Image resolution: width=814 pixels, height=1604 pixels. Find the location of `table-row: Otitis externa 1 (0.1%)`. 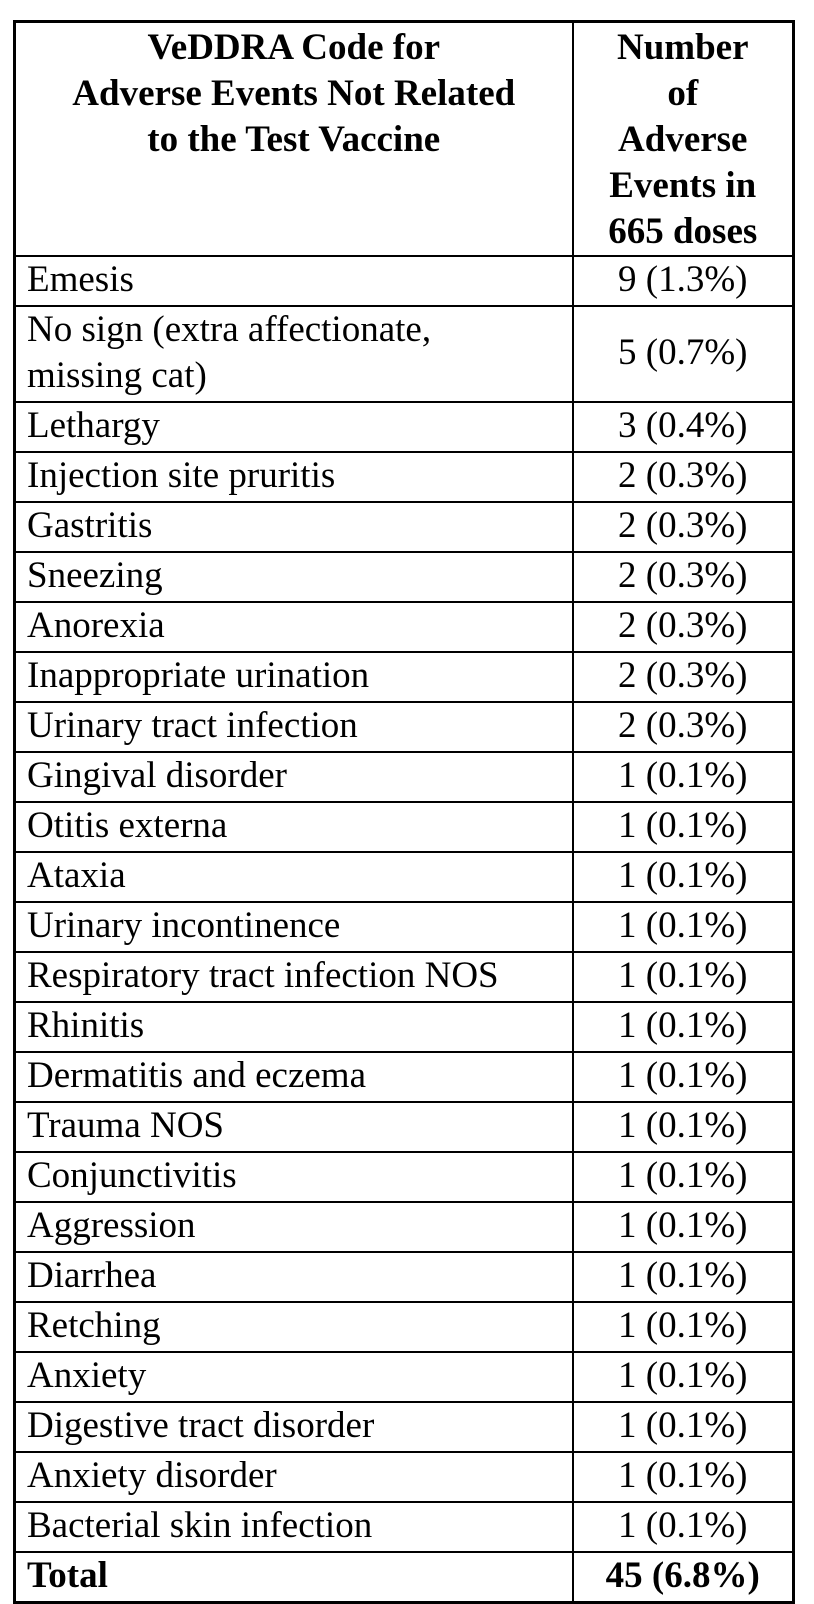

table-row: Otitis externa 1 (0.1%) is located at coordinates (404, 827).